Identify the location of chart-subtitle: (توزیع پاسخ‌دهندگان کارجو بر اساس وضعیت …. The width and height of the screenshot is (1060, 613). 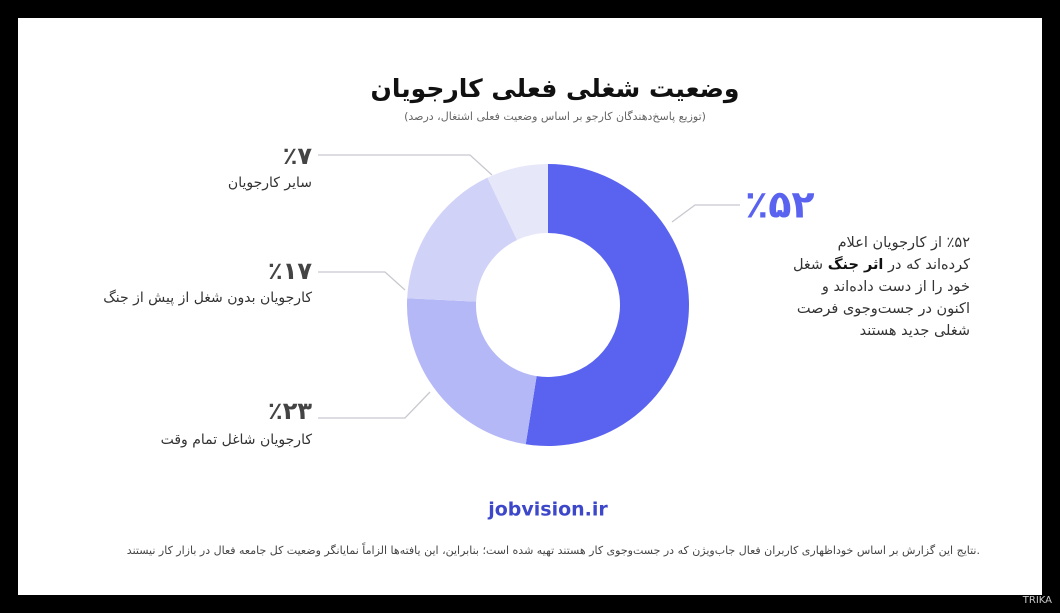
(555, 116).